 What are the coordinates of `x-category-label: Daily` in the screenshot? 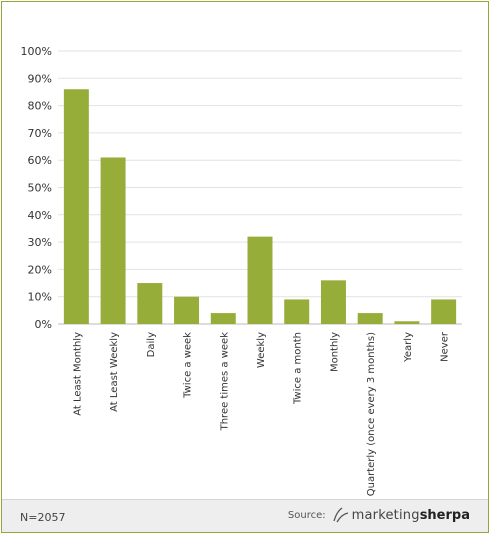 It's located at (151, 344).